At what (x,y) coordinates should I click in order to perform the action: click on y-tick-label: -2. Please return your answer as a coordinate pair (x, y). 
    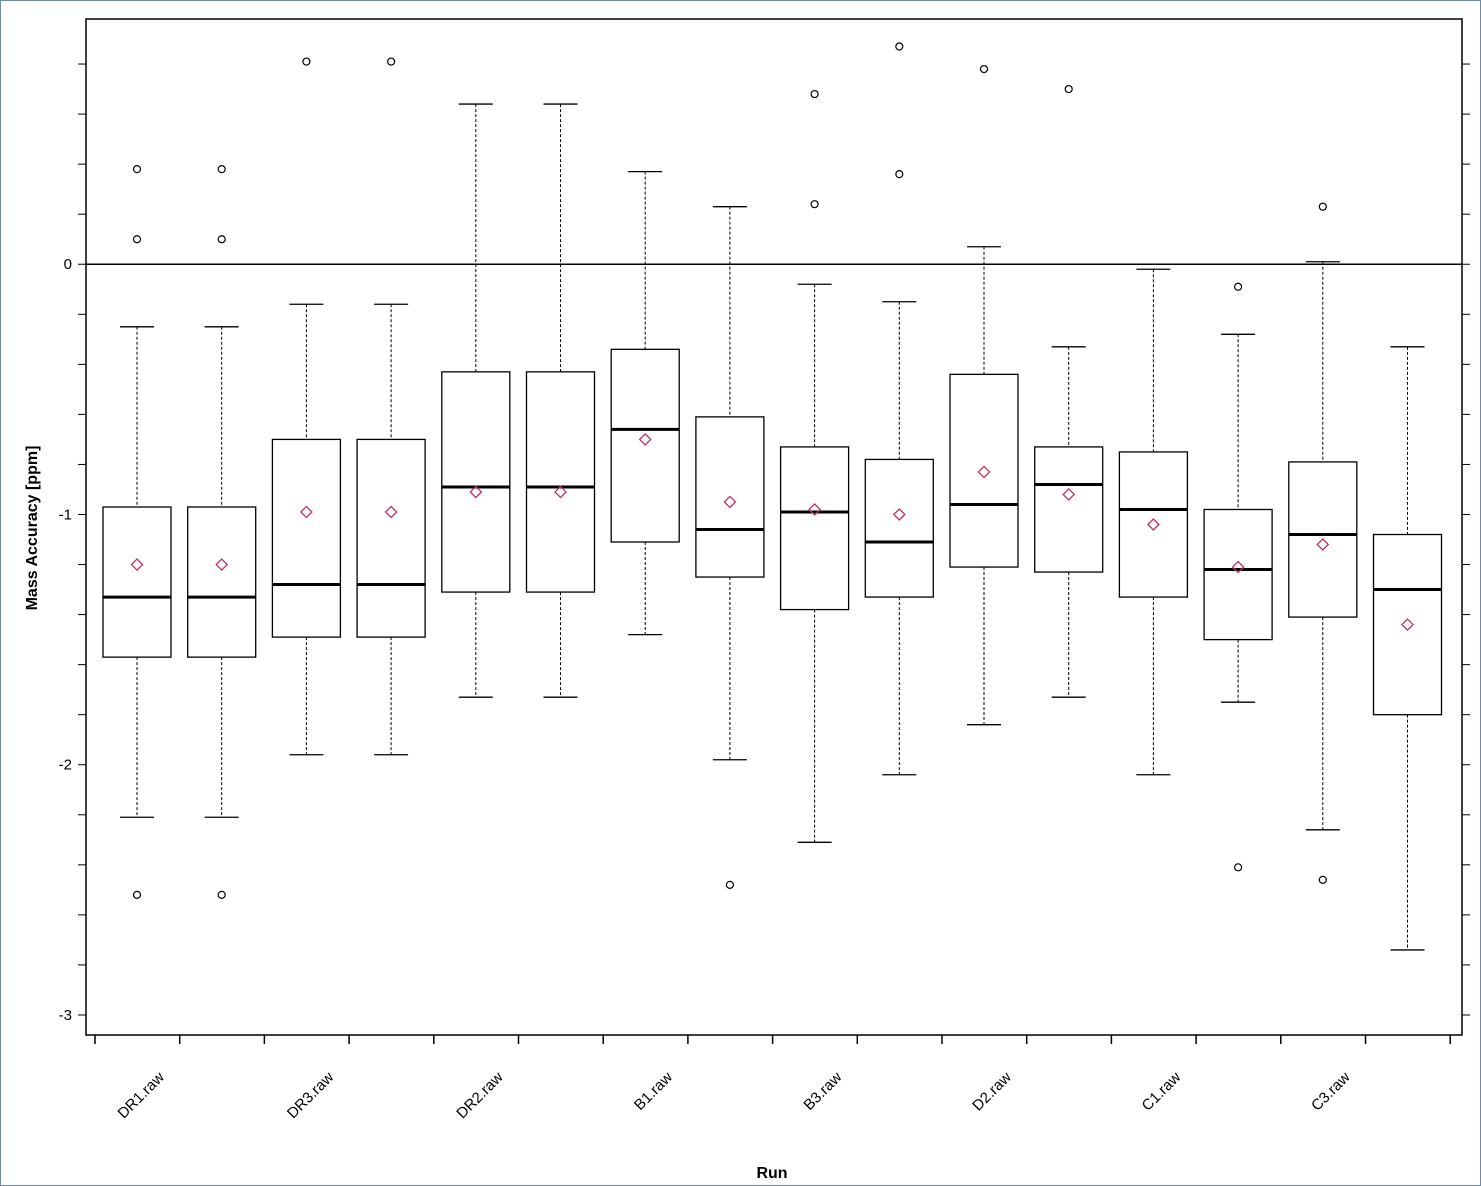
    Looking at the image, I should click on (65, 765).